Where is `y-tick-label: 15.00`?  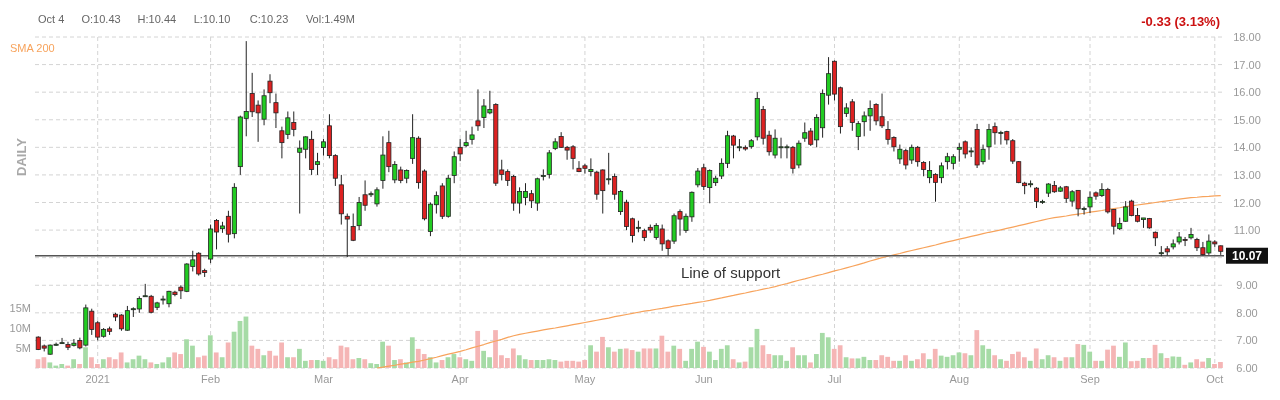
y-tick-label: 15.00 is located at coordinates (1247, 119).